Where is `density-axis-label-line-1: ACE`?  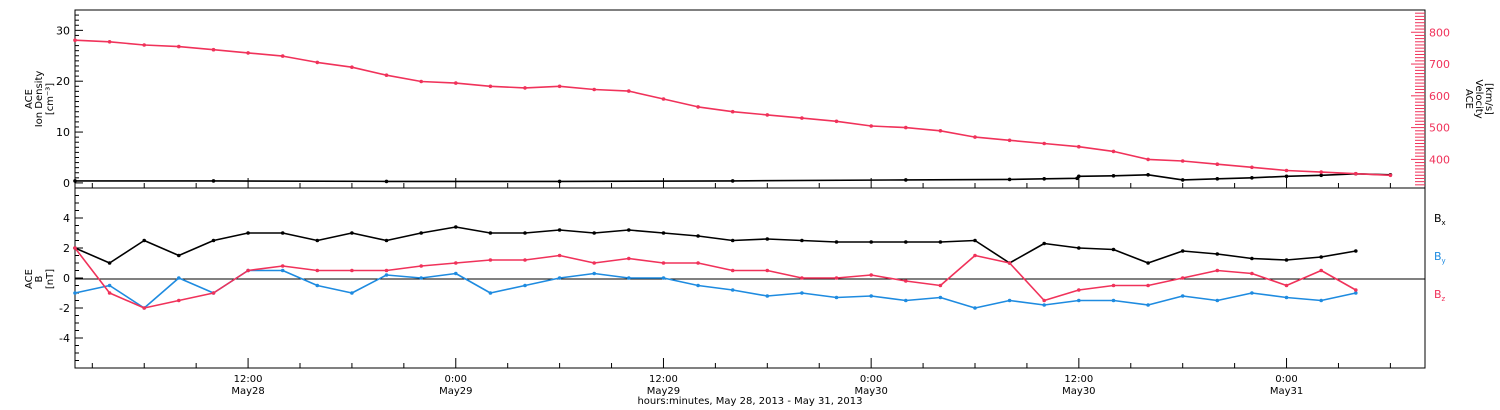 density-axis-label-line-1: ACE is located at coordinates (29, 99).